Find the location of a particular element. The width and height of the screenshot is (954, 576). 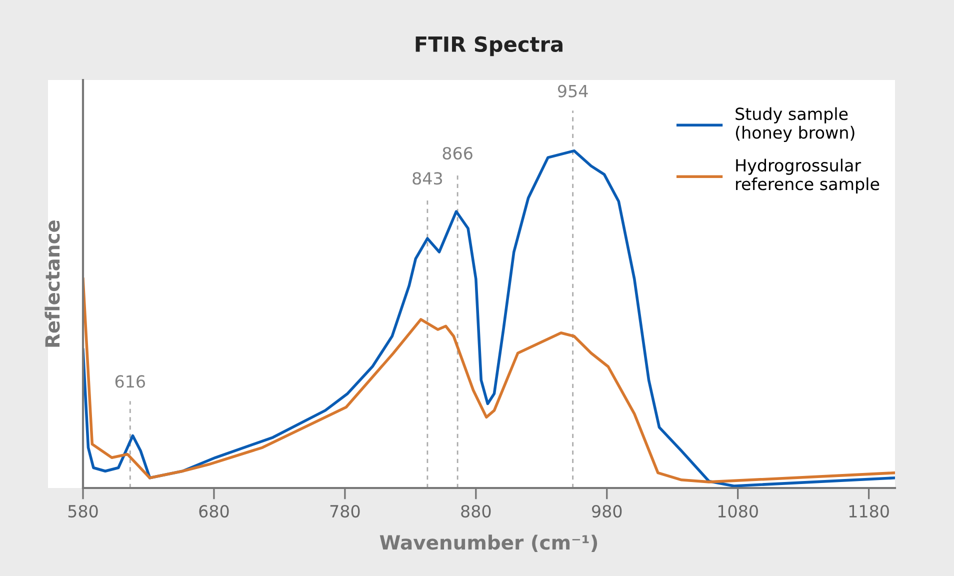

x-axis-title: Wavenumber (cm⁻¹) is located at coordinates (489, 543).